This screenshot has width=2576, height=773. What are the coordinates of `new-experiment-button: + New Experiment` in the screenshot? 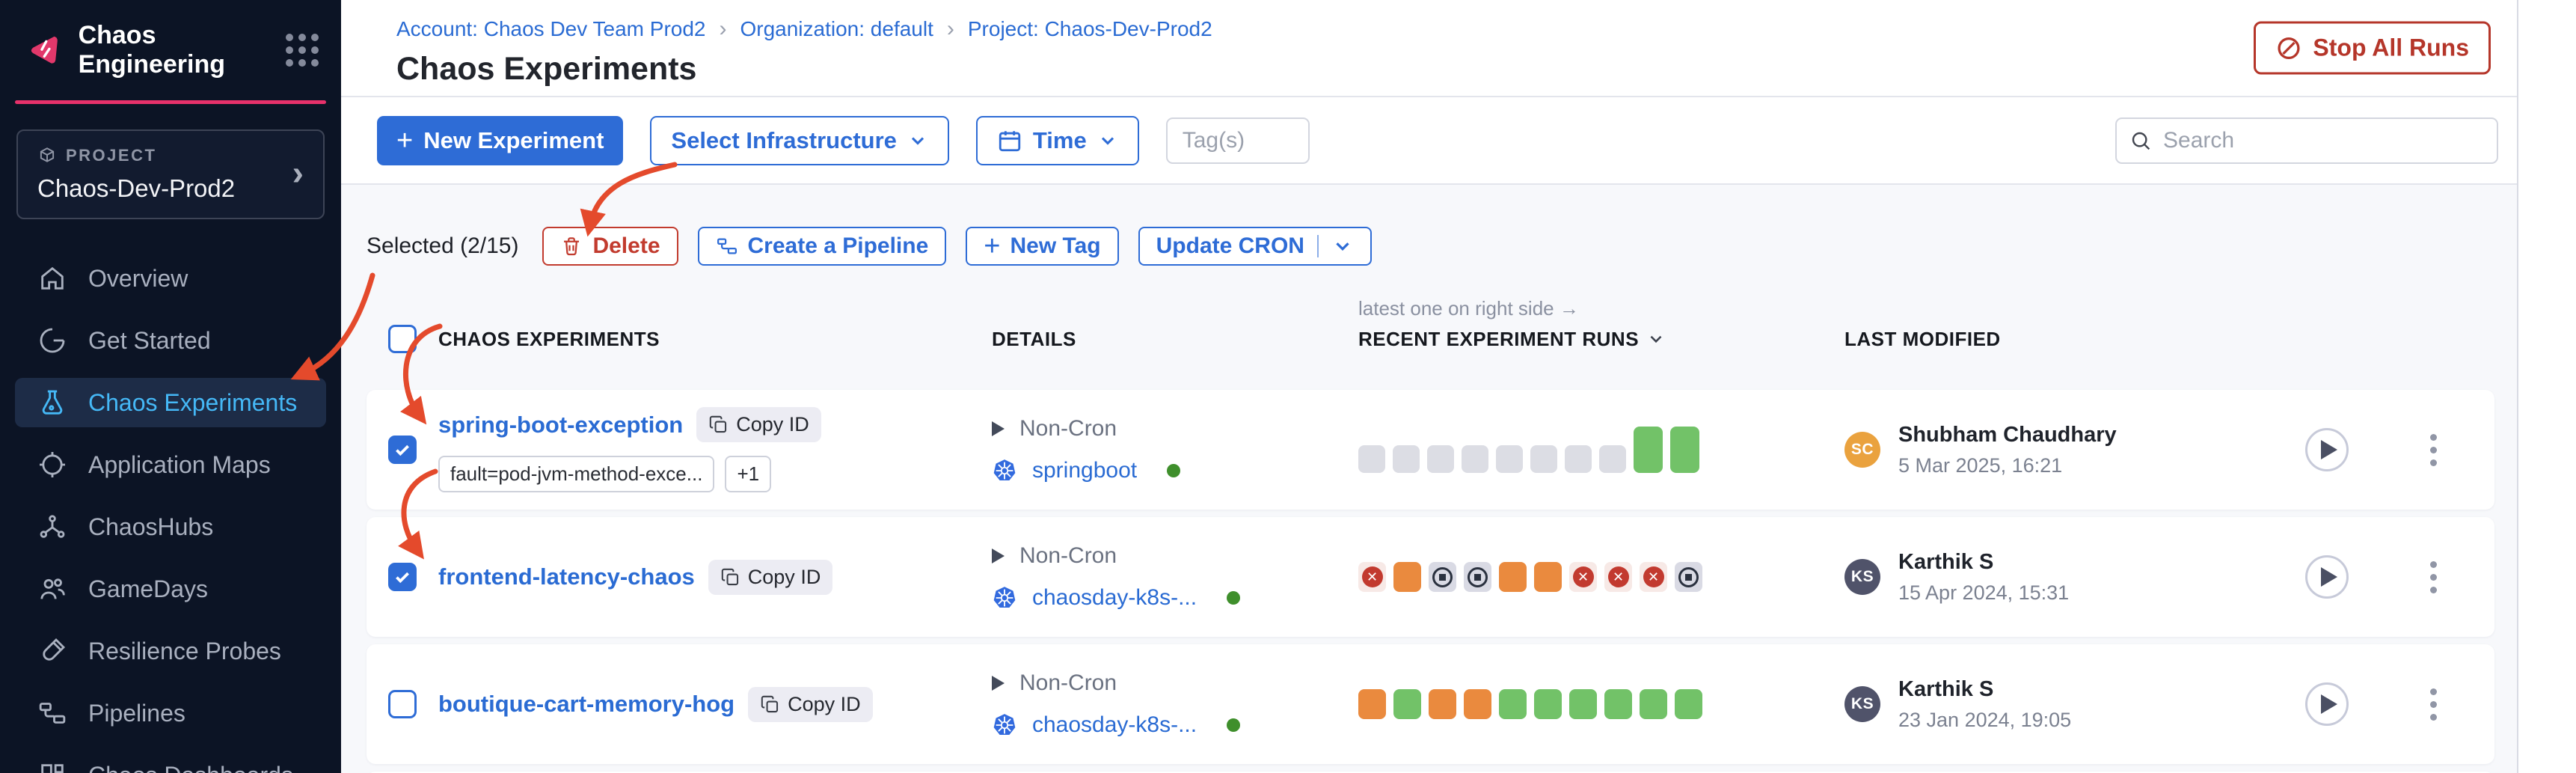 It's located at (500, 140).